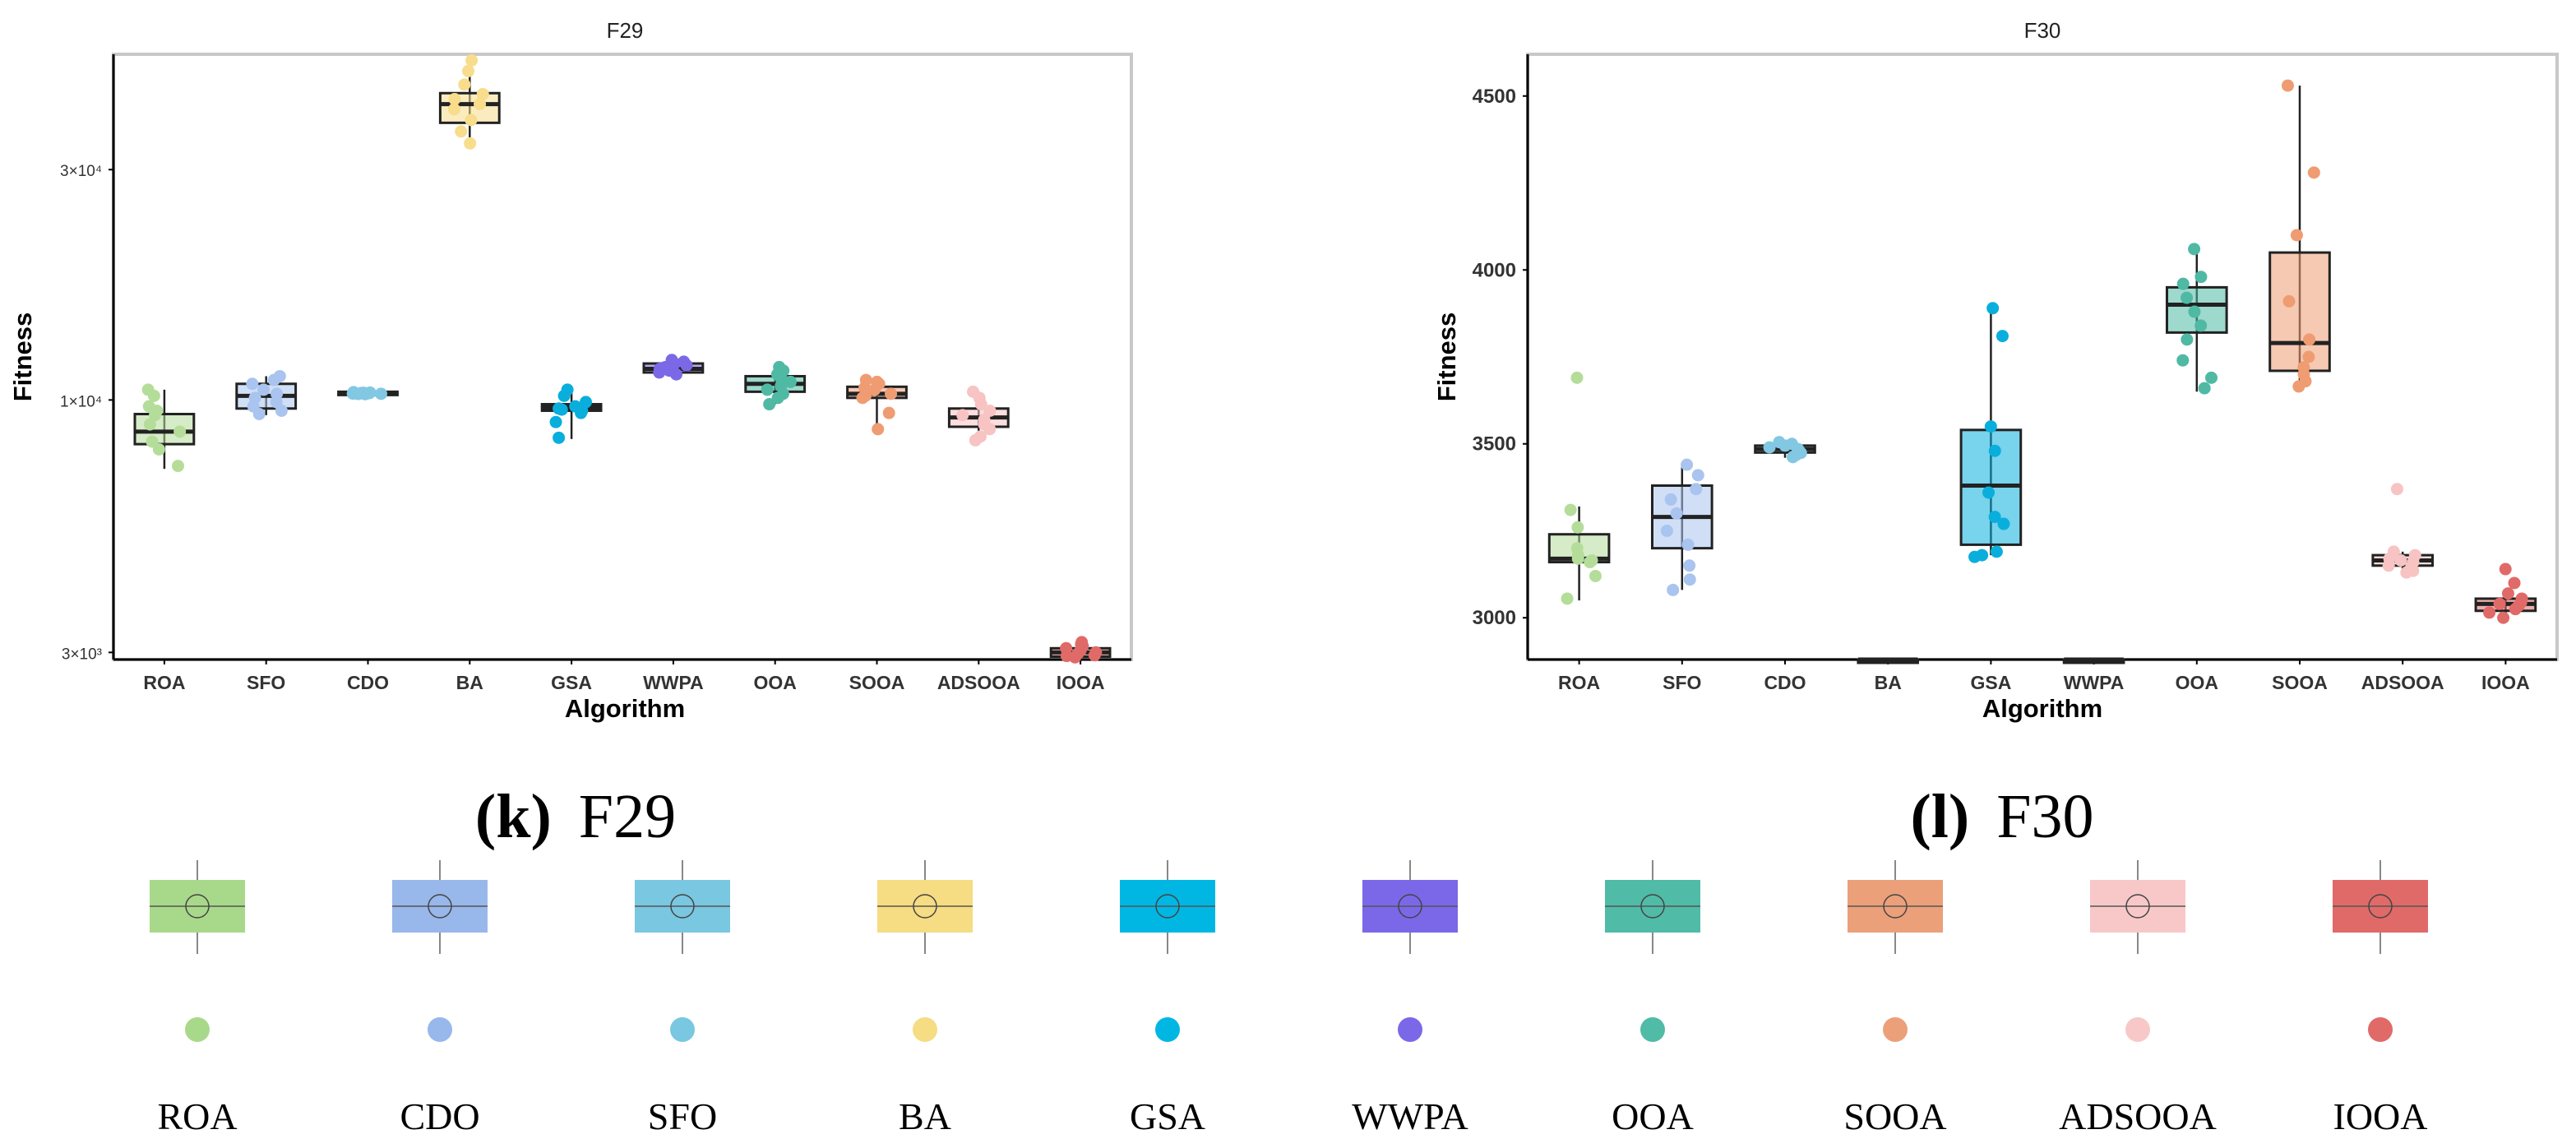 This screenshot has width=2576, height=1148. Describe the element at coordinates (439, 1116) in the screenshot. I see `legend-label: CDO` at that location.